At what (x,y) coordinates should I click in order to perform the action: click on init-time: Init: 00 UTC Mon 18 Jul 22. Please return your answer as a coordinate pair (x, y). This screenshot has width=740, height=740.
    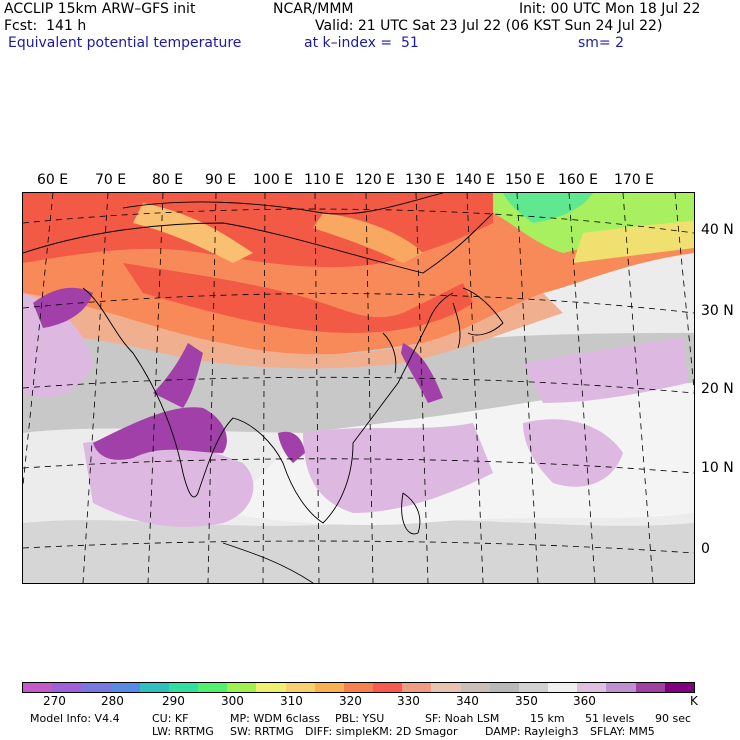
    Looking at the image, I should click on (610, 9).